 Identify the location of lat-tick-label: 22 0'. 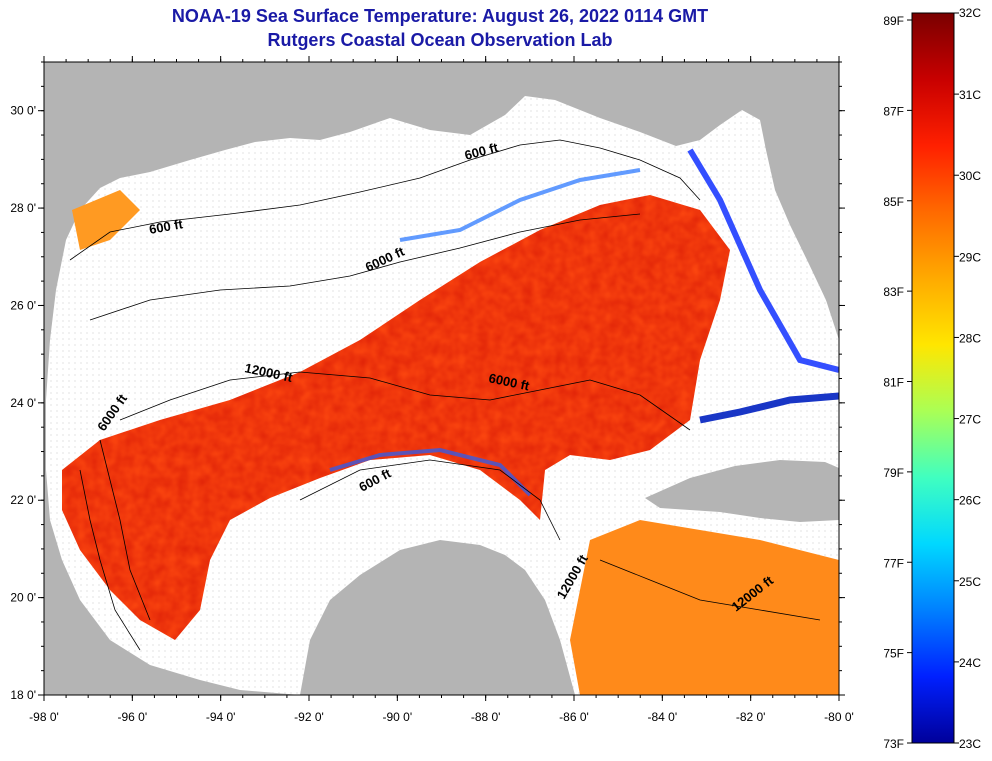
(23, 500).